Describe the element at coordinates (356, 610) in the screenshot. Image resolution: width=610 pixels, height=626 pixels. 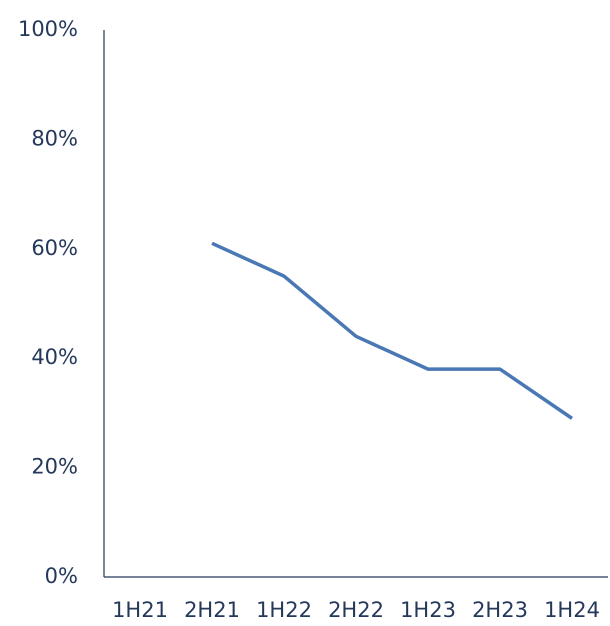
I see `x-tick-label: 2H22` at that location.